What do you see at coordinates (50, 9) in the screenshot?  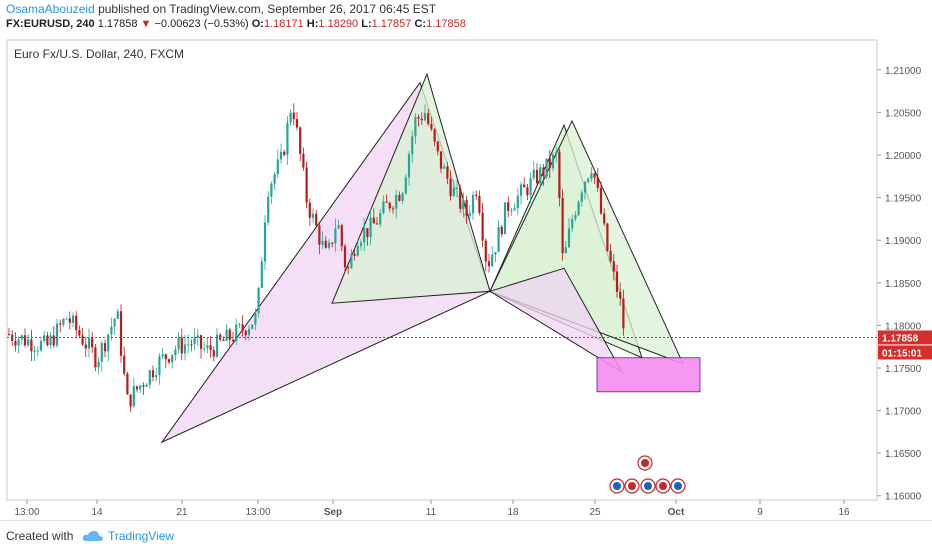 I see `author-link: OsamaAbouzeid` at bounding box center [50, 9].